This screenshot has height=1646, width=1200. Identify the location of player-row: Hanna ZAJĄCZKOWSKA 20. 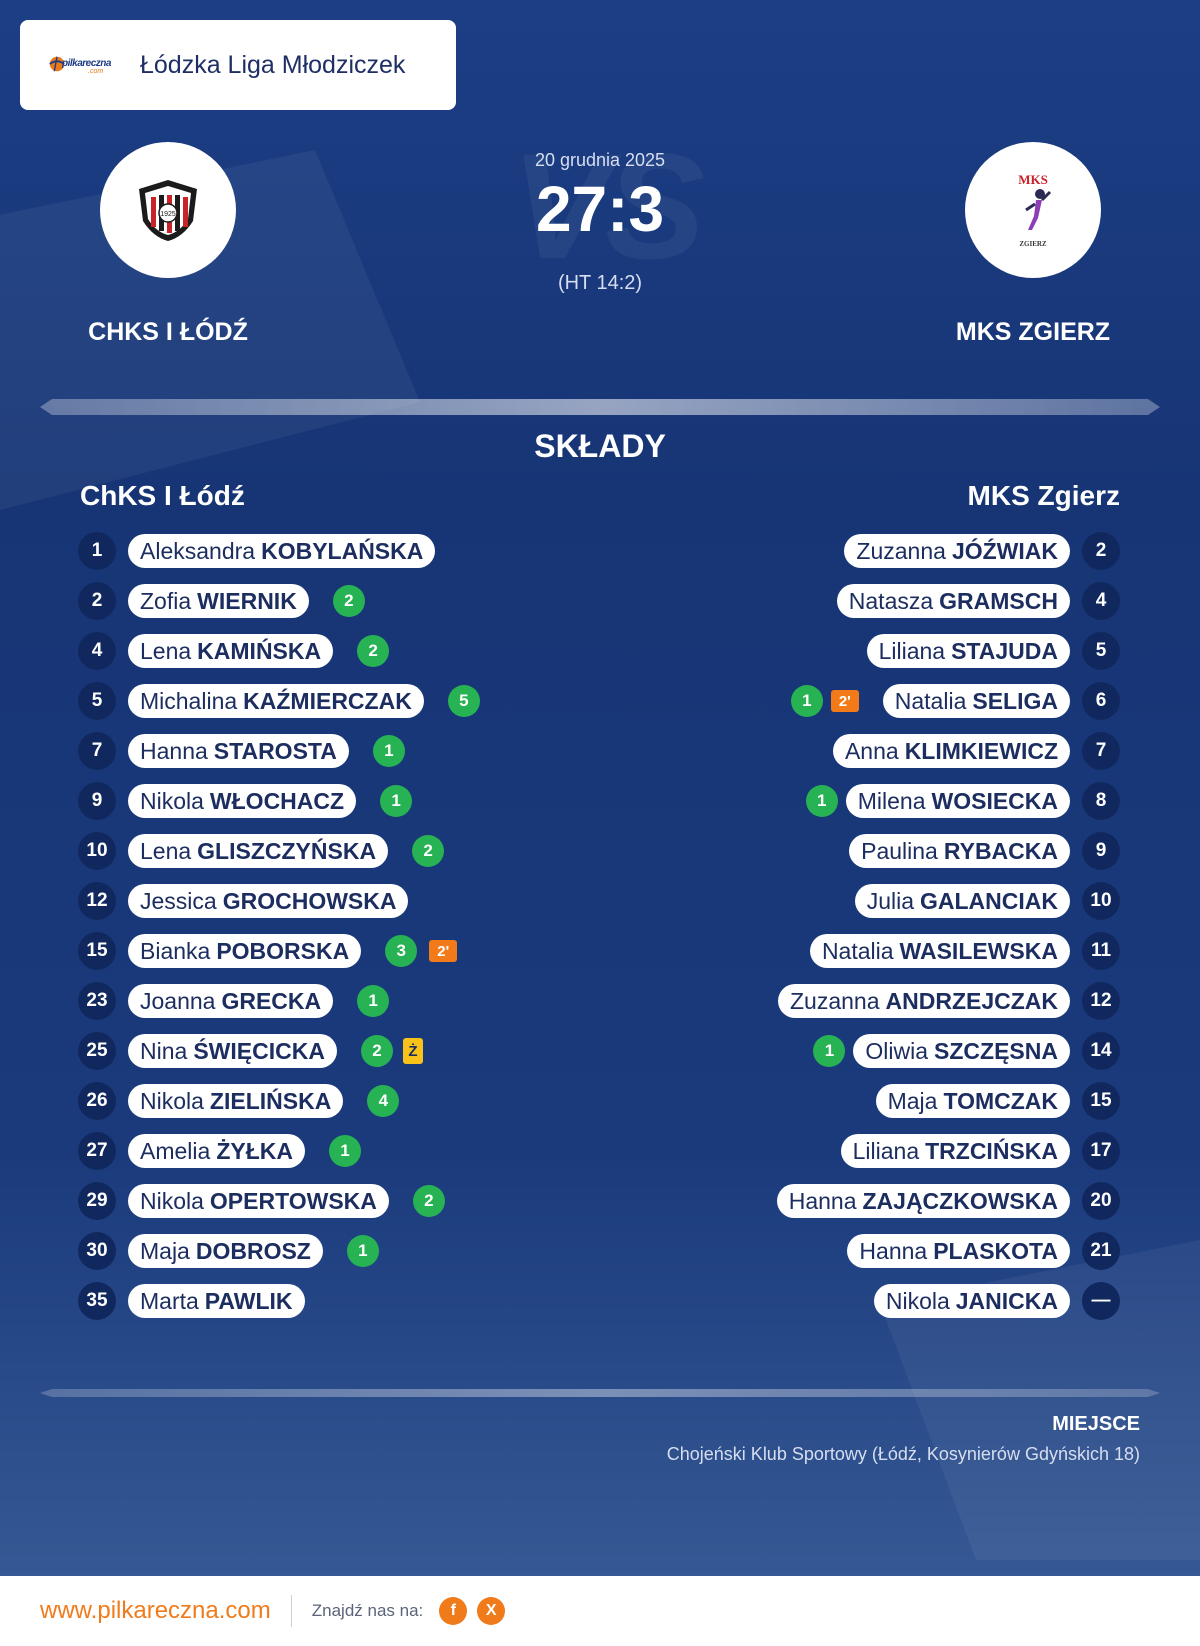
(948, 1201).